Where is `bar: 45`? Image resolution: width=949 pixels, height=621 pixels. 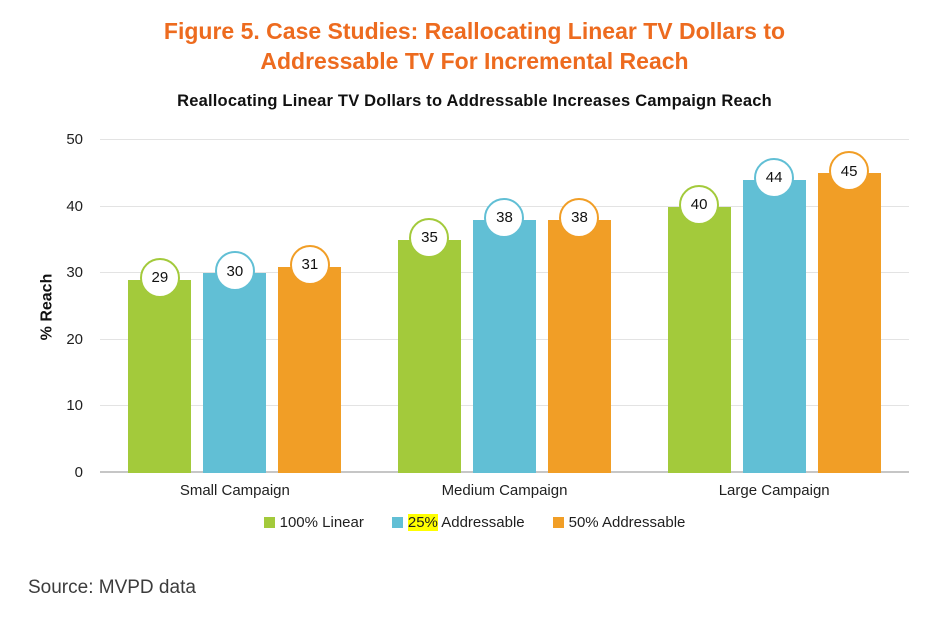
bar: 45 is located at coordinates (849, 312).